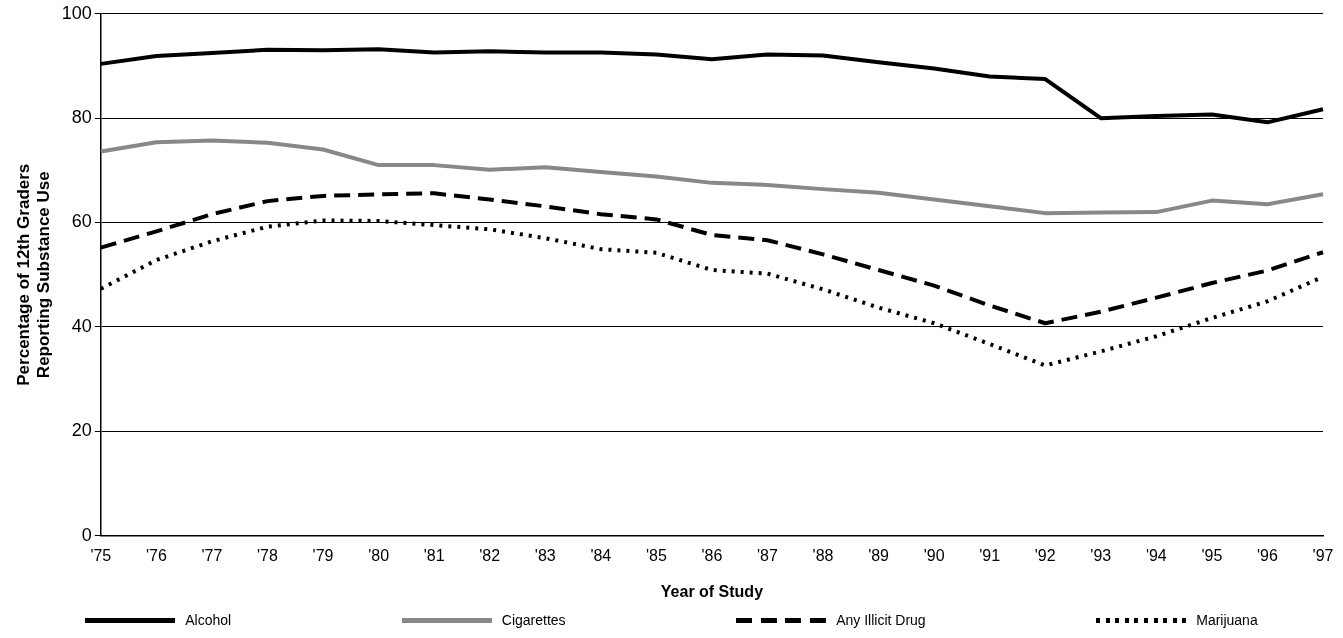 The image size is (1343, 638). Describe the element at coordinates (879, 555) in the screenshot. I see `x-tick-label: '89` at that location.